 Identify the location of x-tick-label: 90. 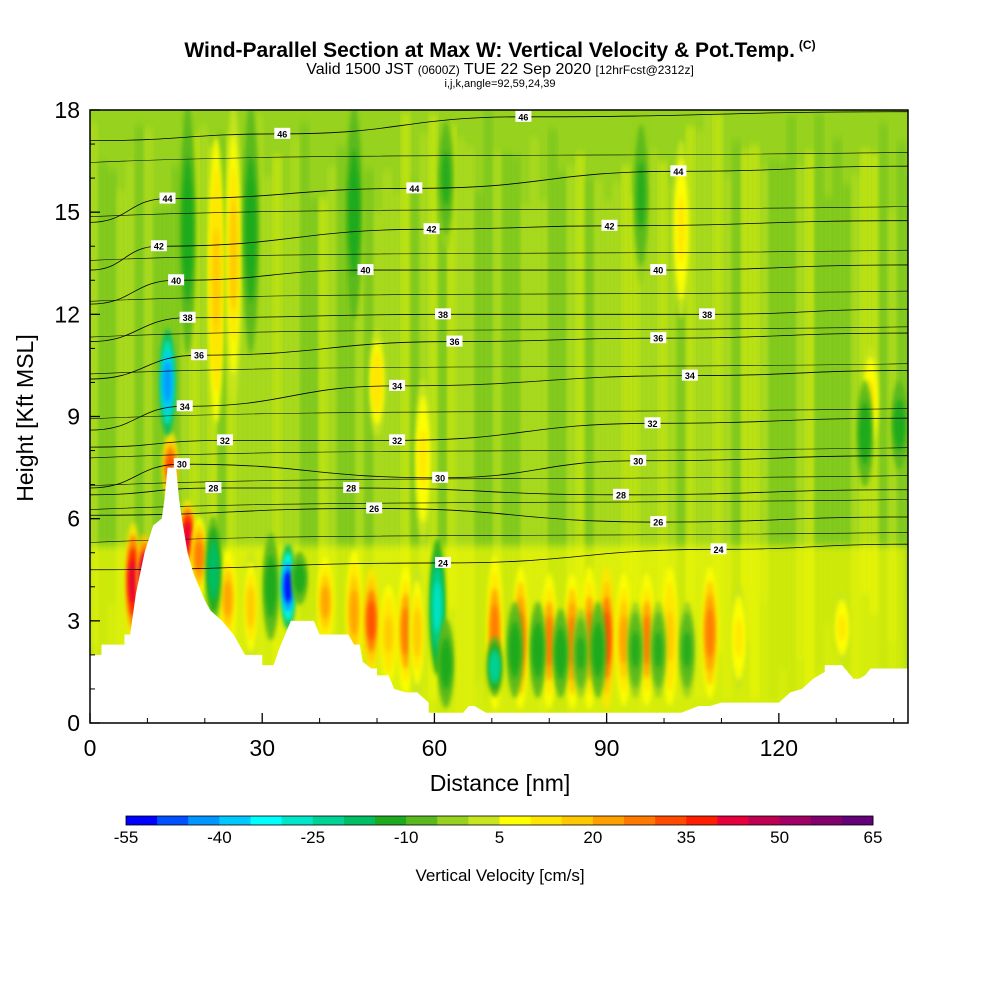
(607, 748).